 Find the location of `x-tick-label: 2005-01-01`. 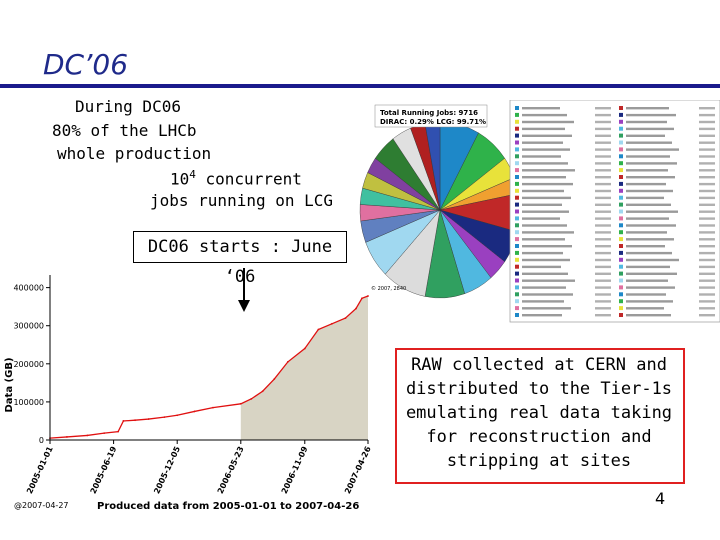

x-tick-label: 2005-01-01 is located at coordinates (40, 470).